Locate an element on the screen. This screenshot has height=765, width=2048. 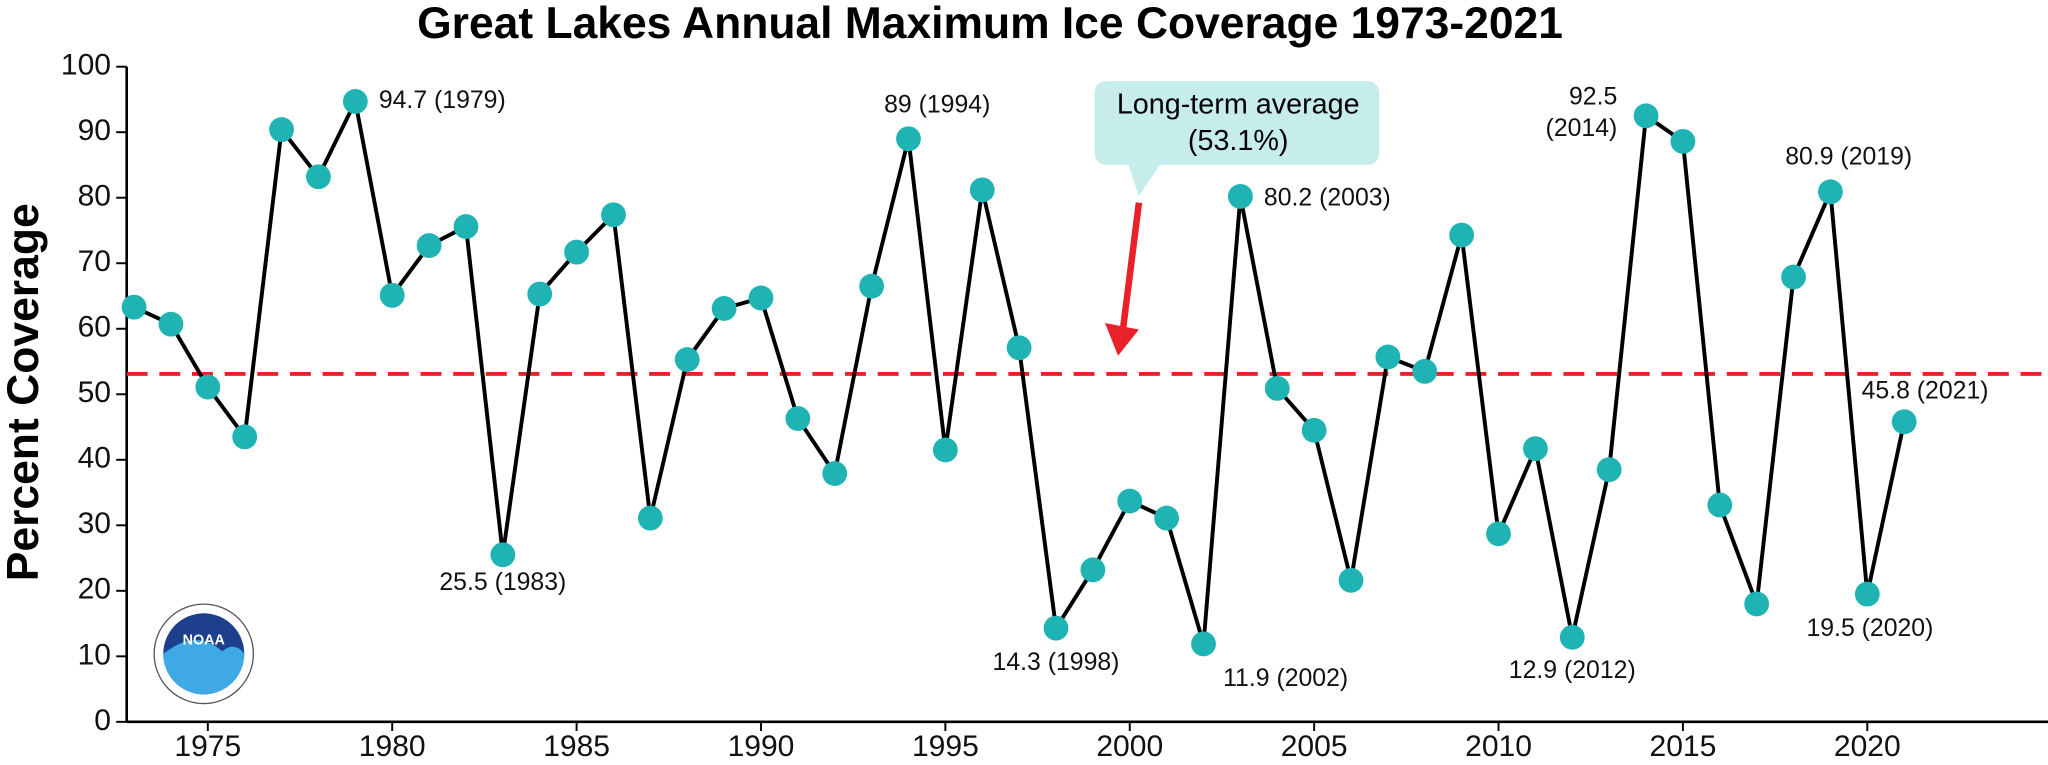
value-label: 19.5 (2020) is located at coordinates (1869, 628).